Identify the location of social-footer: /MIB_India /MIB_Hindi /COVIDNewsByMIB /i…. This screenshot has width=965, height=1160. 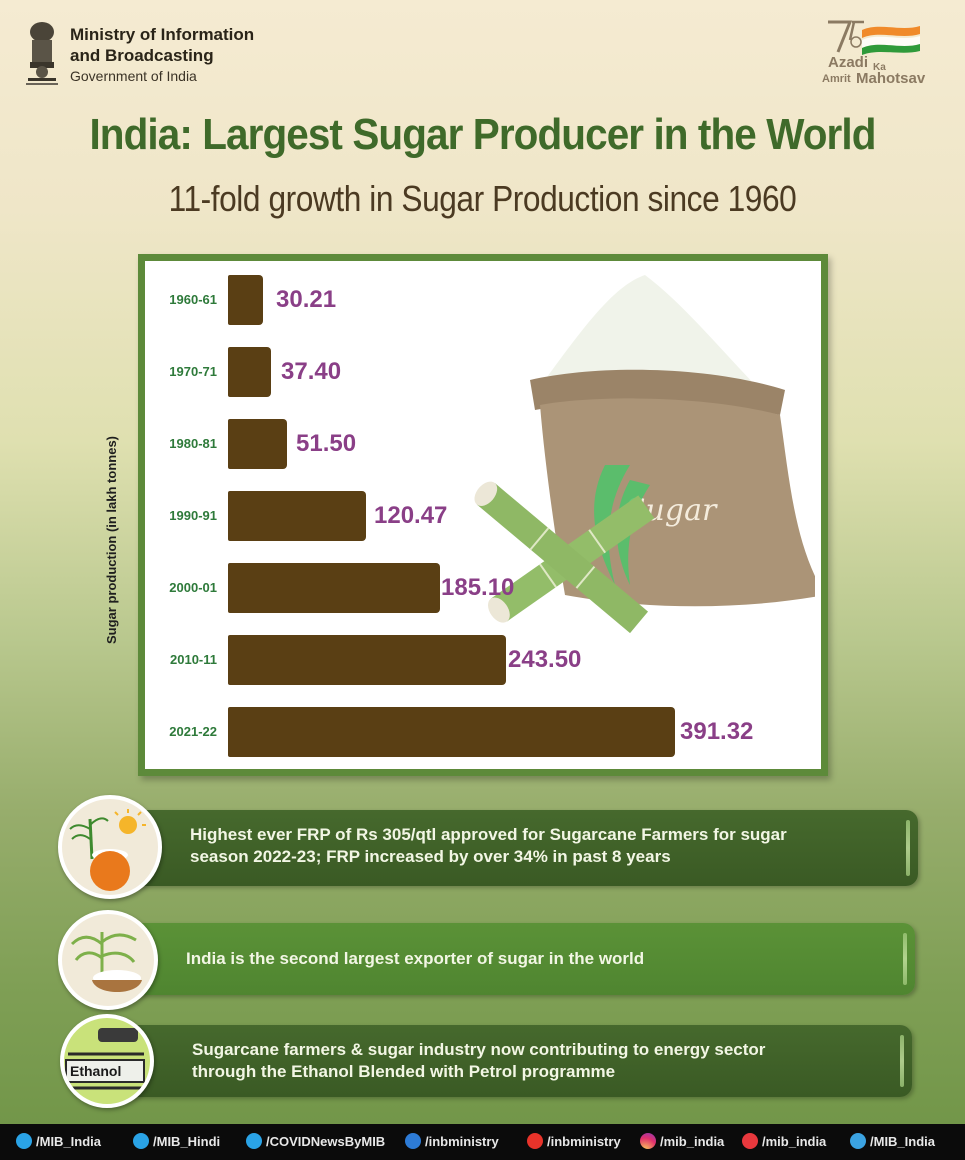
(482, 1142).